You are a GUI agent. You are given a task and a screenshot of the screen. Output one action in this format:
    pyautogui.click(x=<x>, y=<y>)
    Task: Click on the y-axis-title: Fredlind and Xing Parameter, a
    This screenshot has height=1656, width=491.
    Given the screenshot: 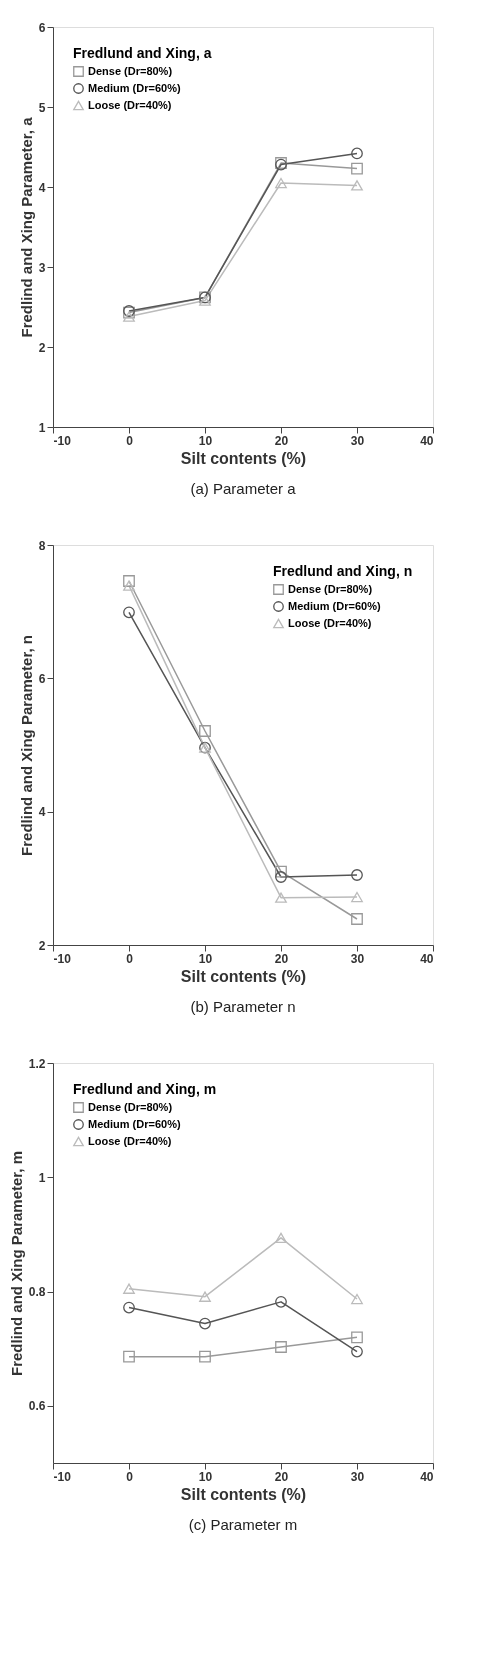 What is the action you would take?
    pyautogui.click(x=26, y=227)
    